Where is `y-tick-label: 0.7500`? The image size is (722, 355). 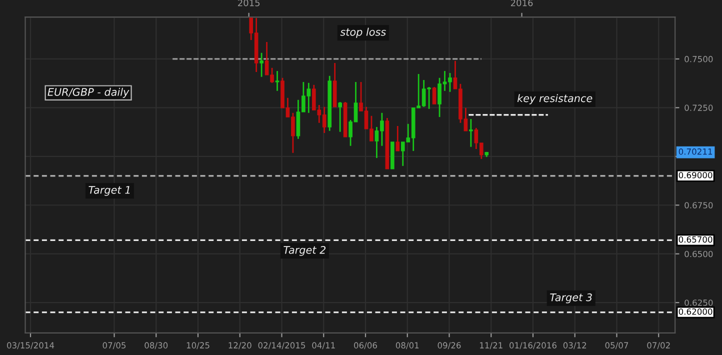
y-tick-label: 0.7500 is located at coordinates (698, 59).